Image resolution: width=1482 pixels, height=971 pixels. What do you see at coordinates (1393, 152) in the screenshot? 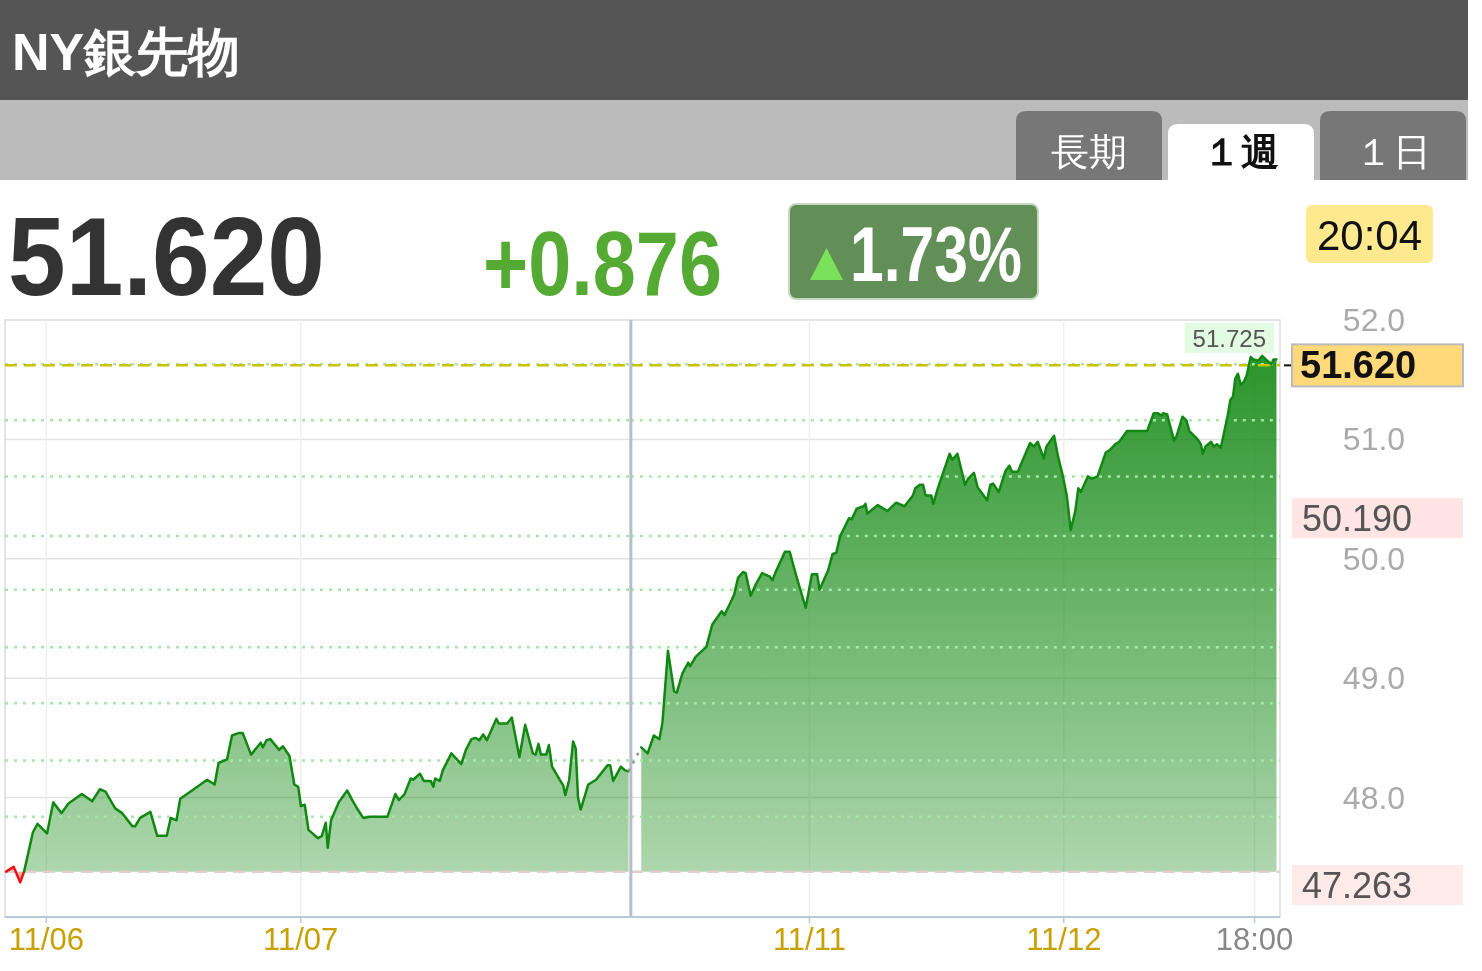
I see `text: １日` at bounding box center [1393, 152].